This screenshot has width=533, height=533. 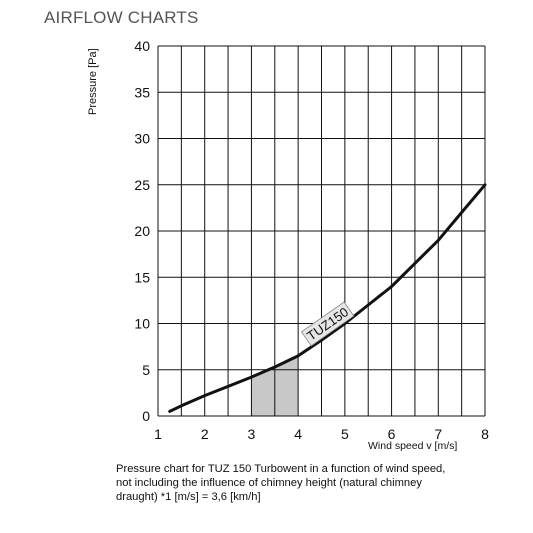 I want to click on y-tick-label: 15, so click(x=142, y=277).